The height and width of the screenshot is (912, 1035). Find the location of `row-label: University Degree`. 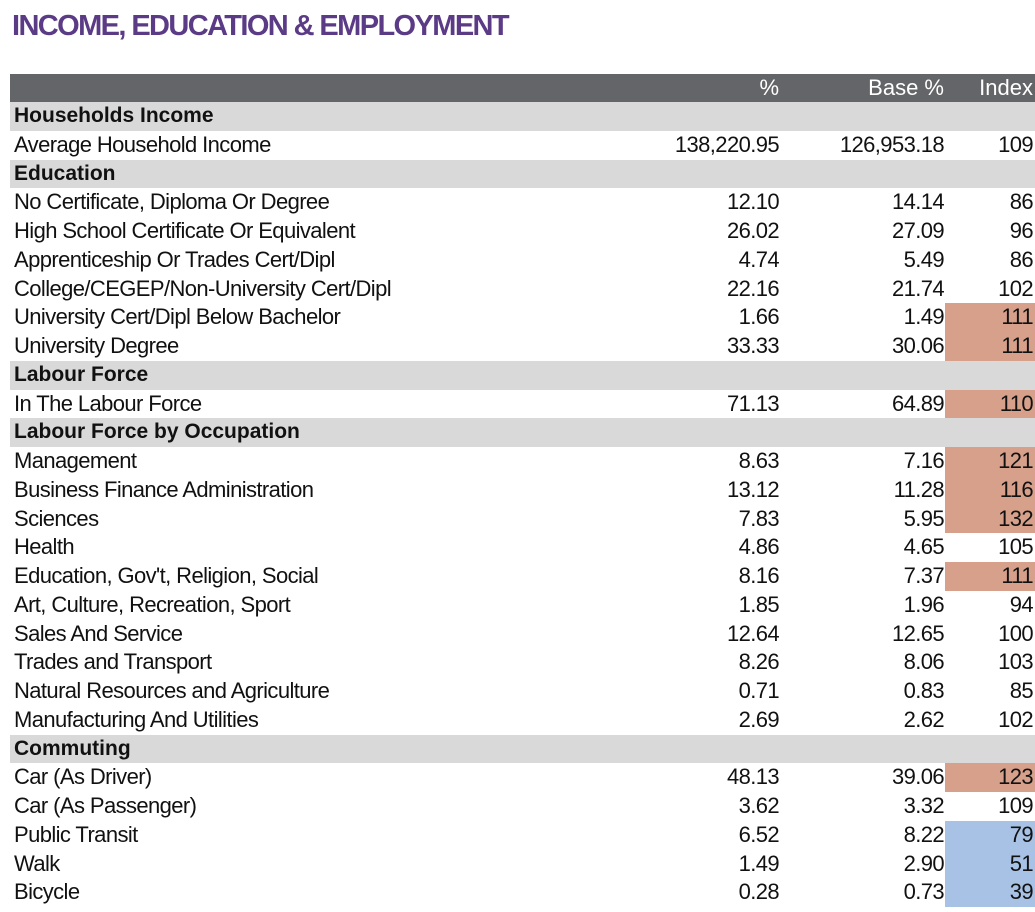

row-label: University Degree is located at coordinates (96, 345).